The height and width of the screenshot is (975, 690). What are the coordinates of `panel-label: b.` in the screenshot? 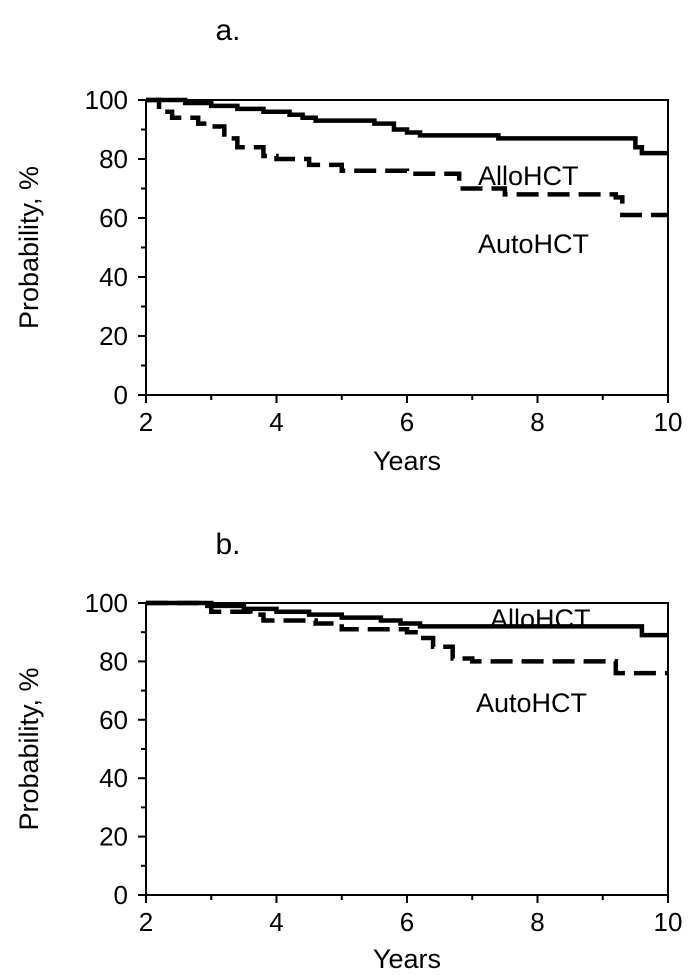 It's located at (227, 544).